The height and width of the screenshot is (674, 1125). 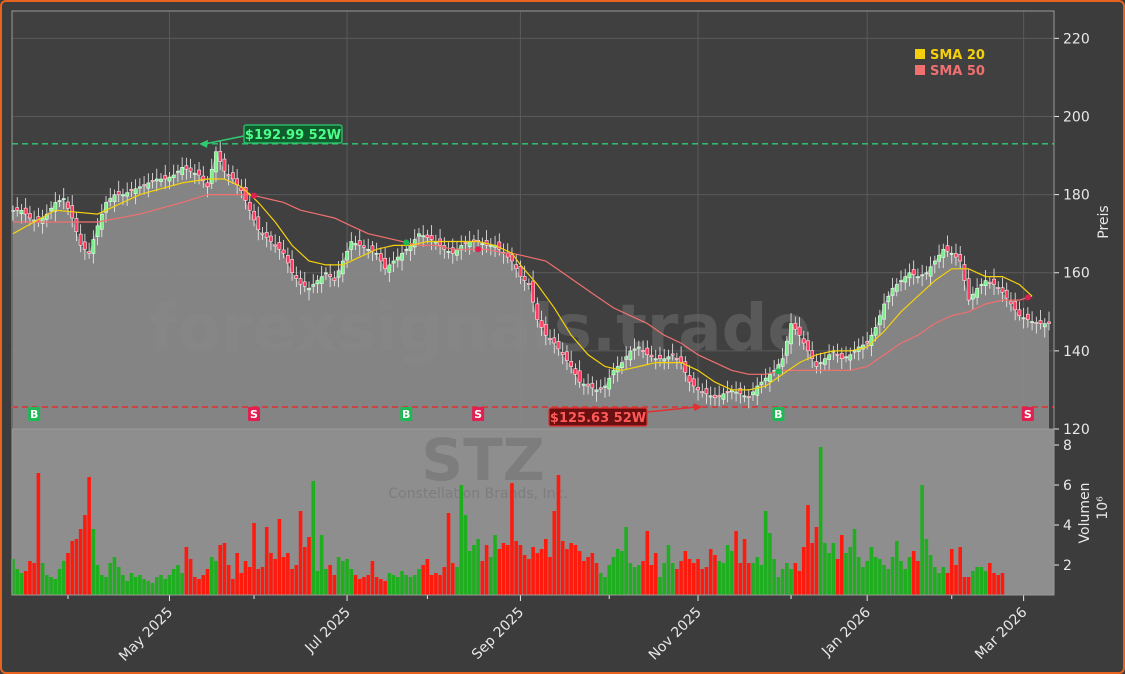 What do you see at coordinates (1001, 633) in the screenshot?
I see `x-tick-label: Mar 2026` at bounding box center [1001, 633].